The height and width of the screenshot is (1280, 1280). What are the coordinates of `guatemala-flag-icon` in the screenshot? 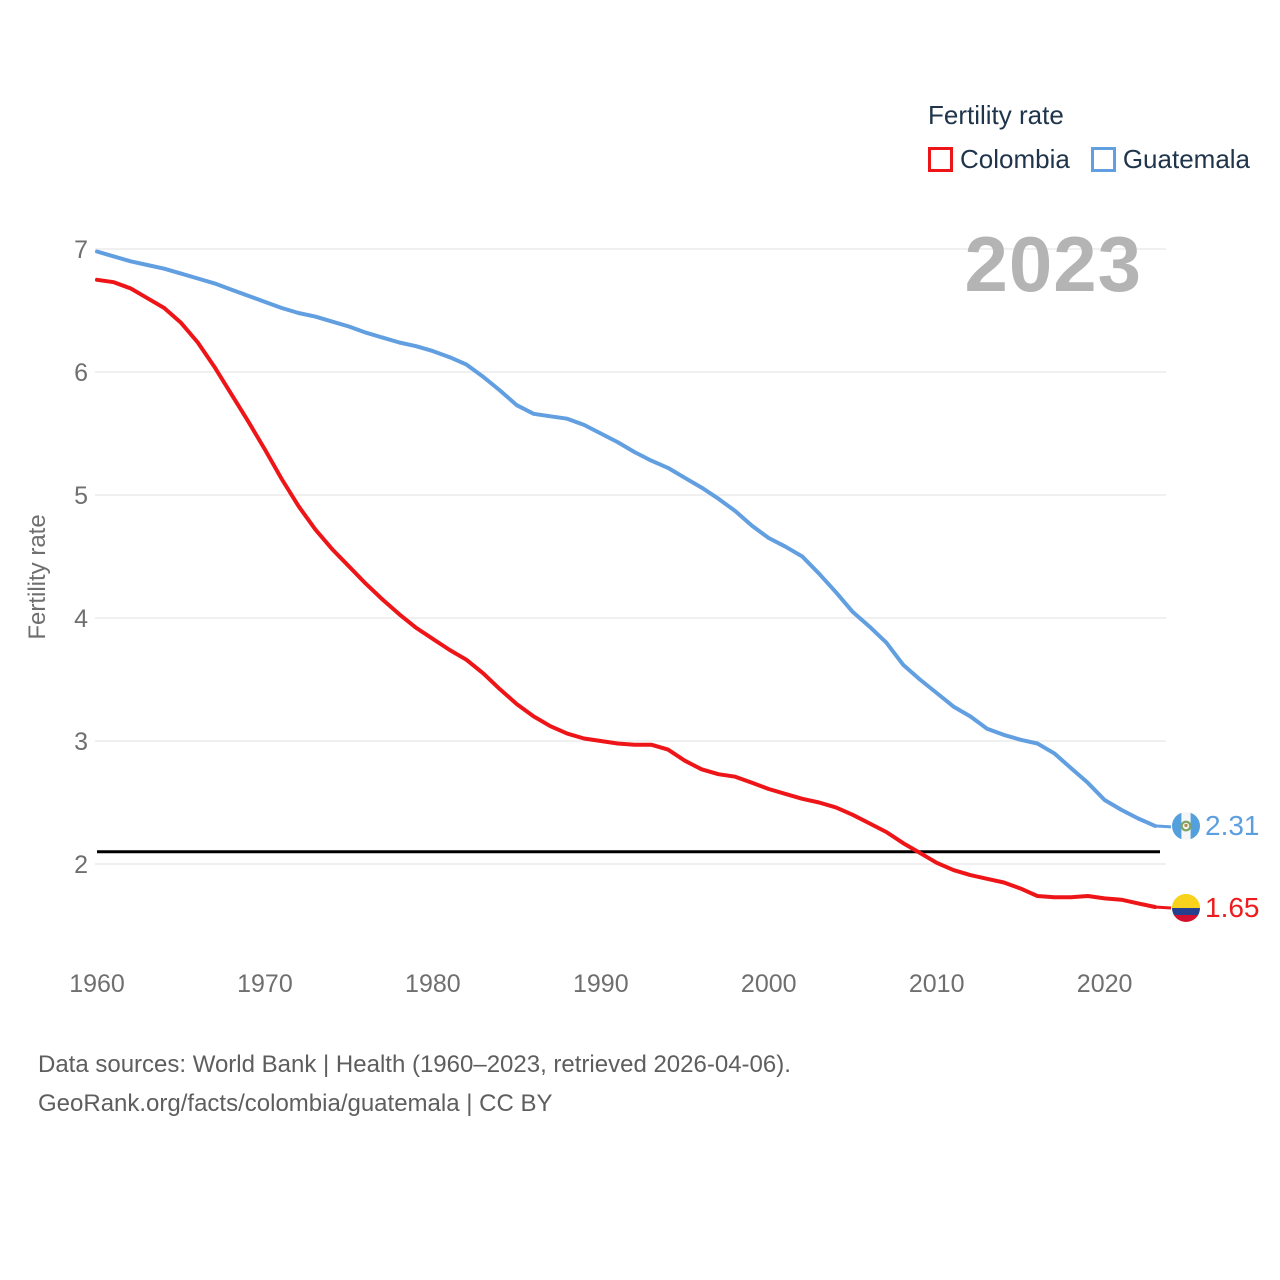 It's located at (1186, 826).